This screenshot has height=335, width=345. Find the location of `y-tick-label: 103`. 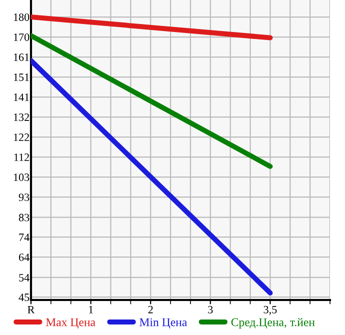

y-tick-label: 103 is located at coordinates (22, 178).